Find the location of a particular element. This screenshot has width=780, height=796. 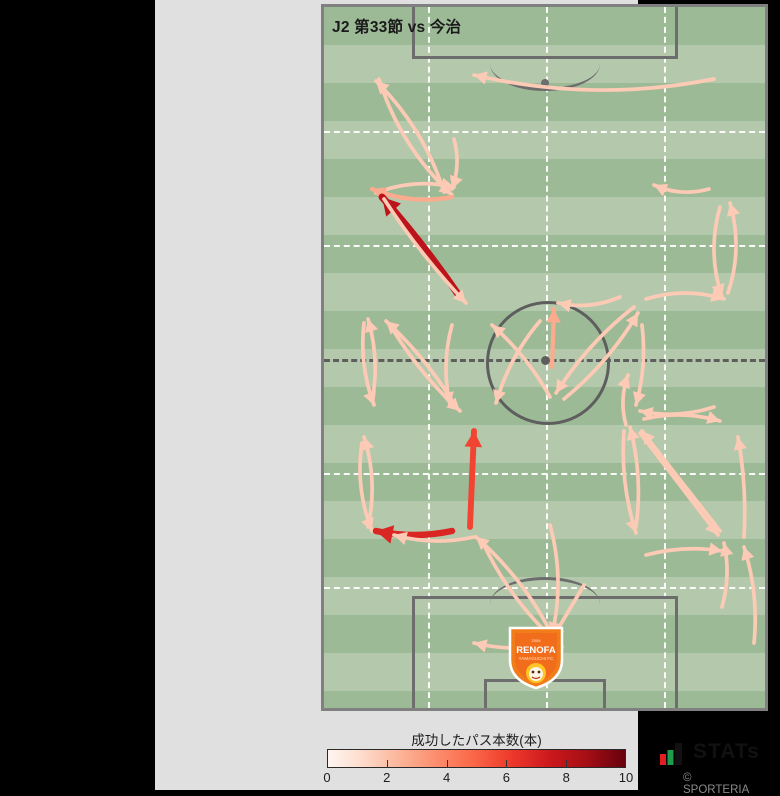

center-circle is located at coordinates (548, 363).